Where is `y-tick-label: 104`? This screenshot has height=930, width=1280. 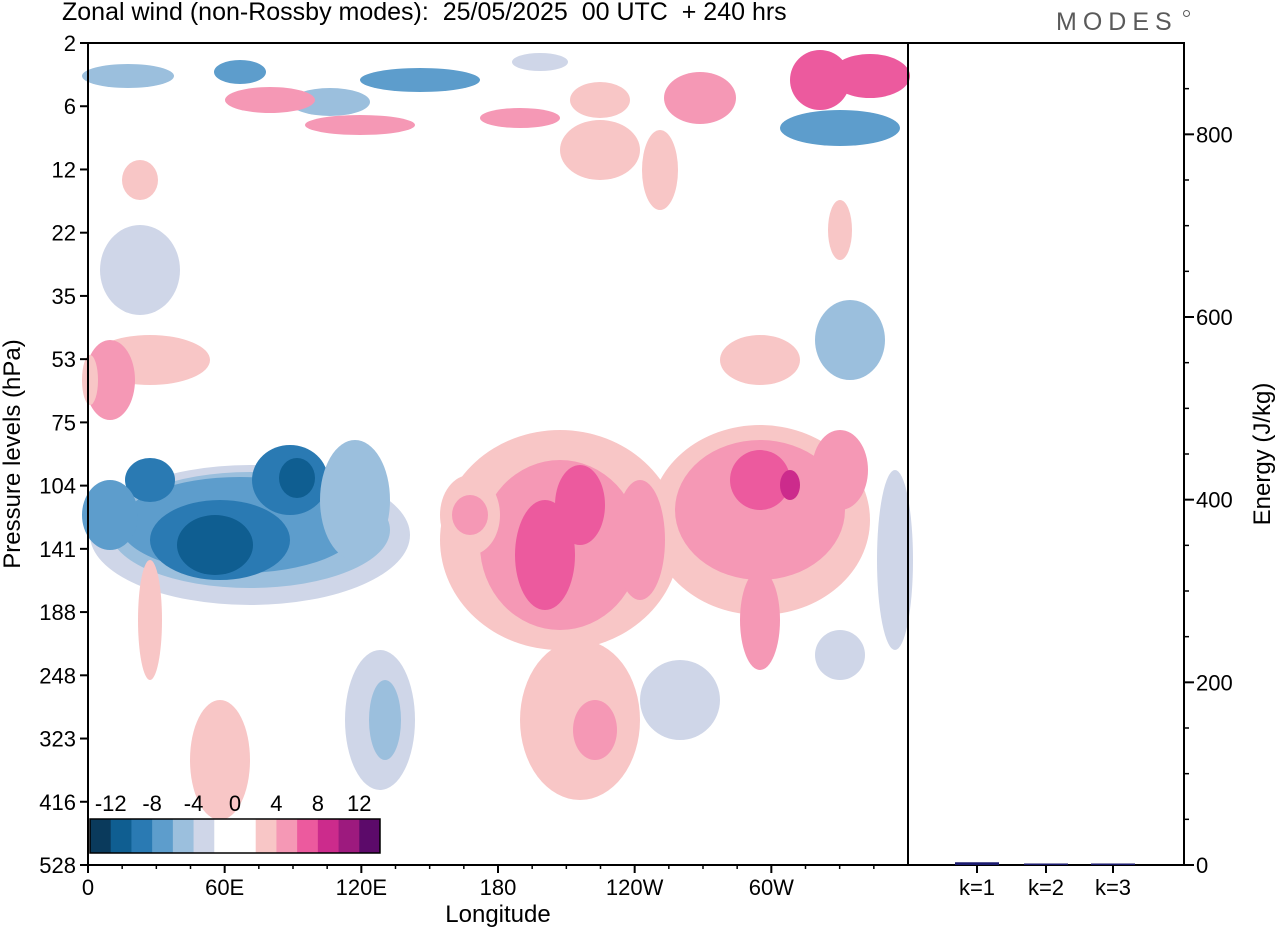
y-tick-label: 104 is located at coordinates (57, 486).